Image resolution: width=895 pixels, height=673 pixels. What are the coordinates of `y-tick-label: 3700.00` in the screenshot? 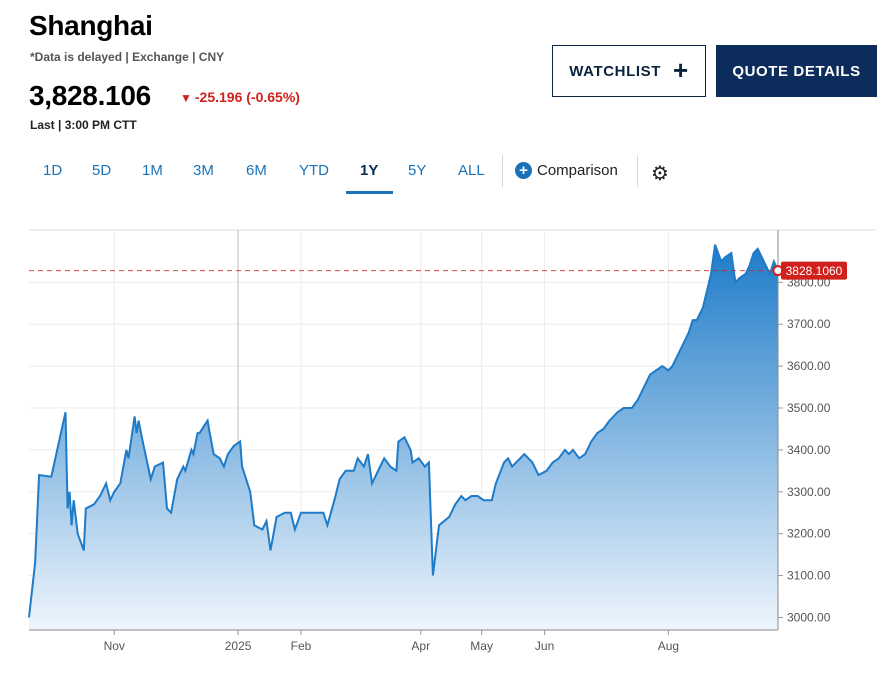 It's located at (809, 324).